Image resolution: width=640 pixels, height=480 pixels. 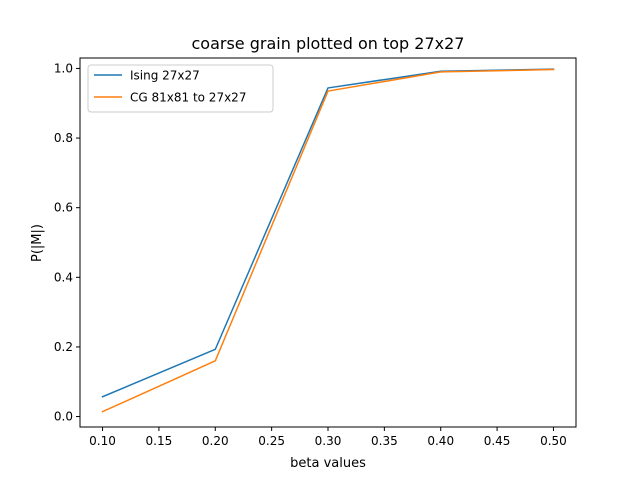 What do you see at coordinates (328, 441) in the screenshot?
I see `x-tick-label: 0.30` at bounding box center [328, 441].